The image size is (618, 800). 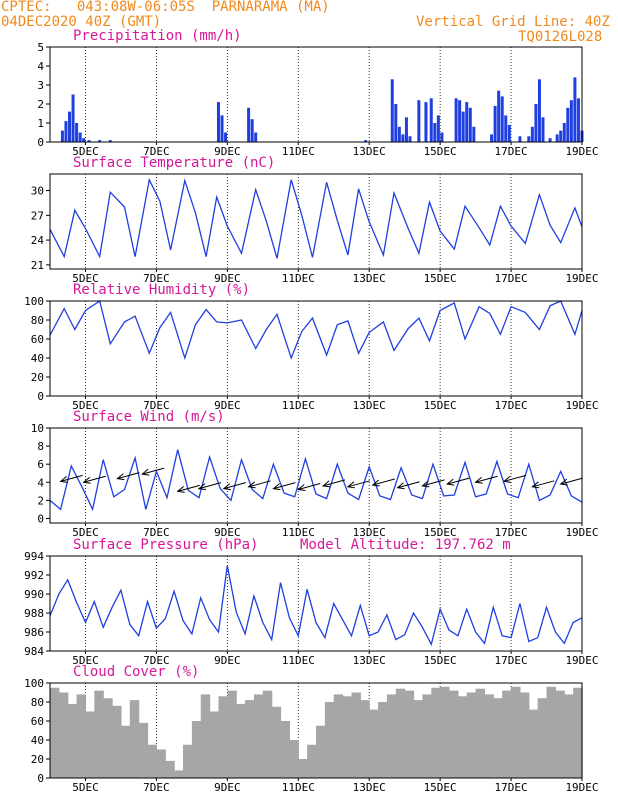 What do you see at coordinates (136, 672) in the screenshot?
I see `panel-title-cloud: Cloud Cover (%)` at bounding box center [136, 672].